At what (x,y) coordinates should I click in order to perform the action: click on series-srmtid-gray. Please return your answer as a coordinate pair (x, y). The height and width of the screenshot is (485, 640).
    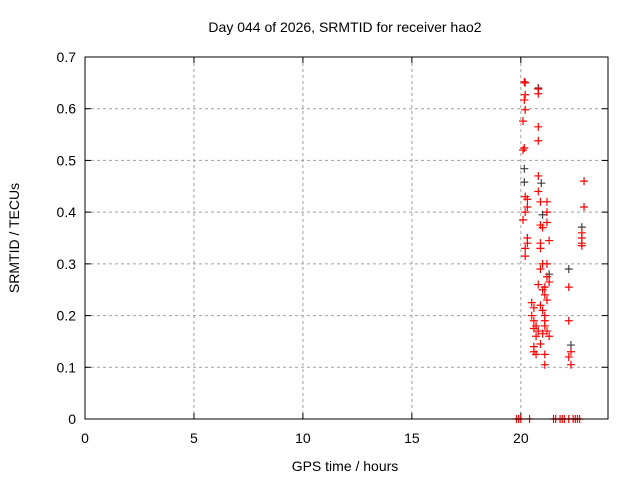
    Looking at the image, I should click on (553, 217).